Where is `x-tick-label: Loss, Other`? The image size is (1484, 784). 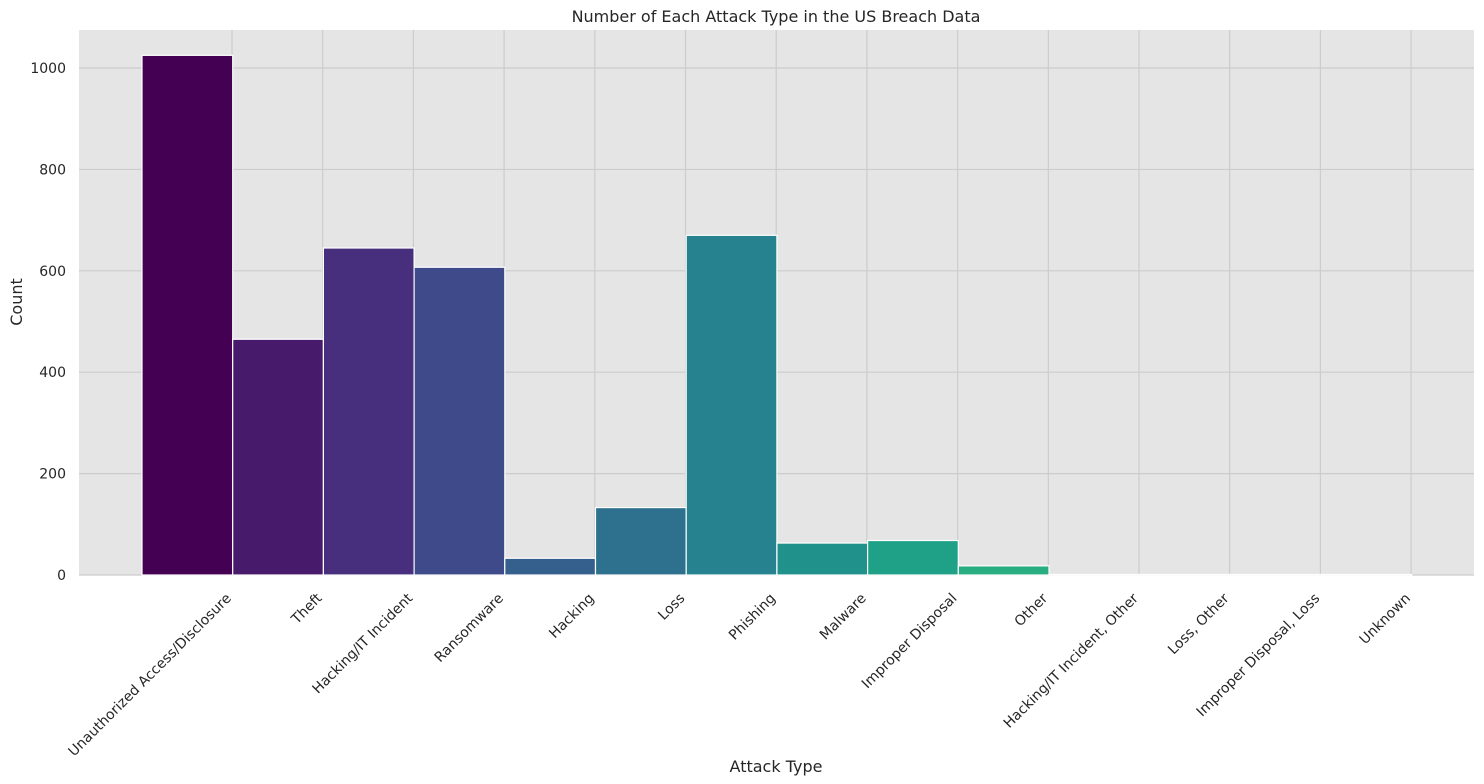
x-tick-label: Loss, Other is located at coordinates (1199, 624).